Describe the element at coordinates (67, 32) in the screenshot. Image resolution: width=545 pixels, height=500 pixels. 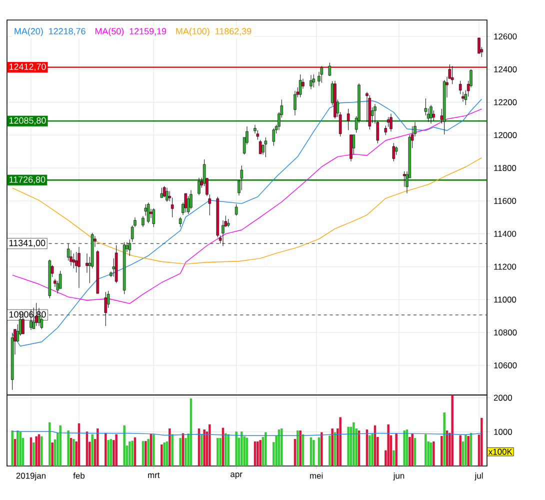
I see `annotation: 12218,76` at that location.